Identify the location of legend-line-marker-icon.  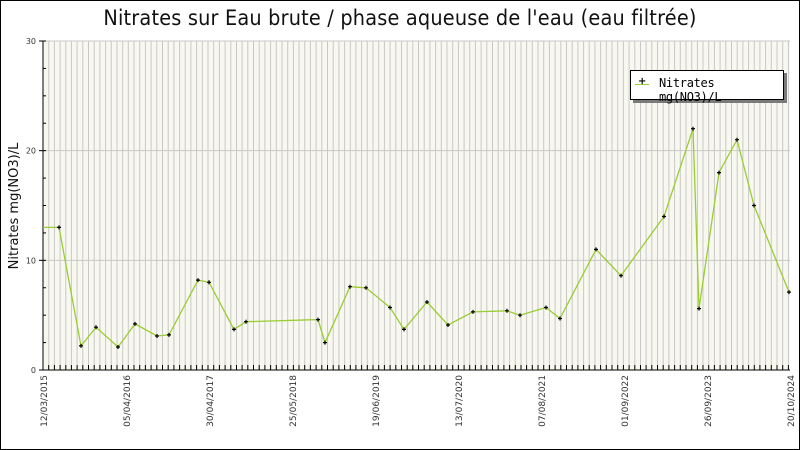
(642, 81).